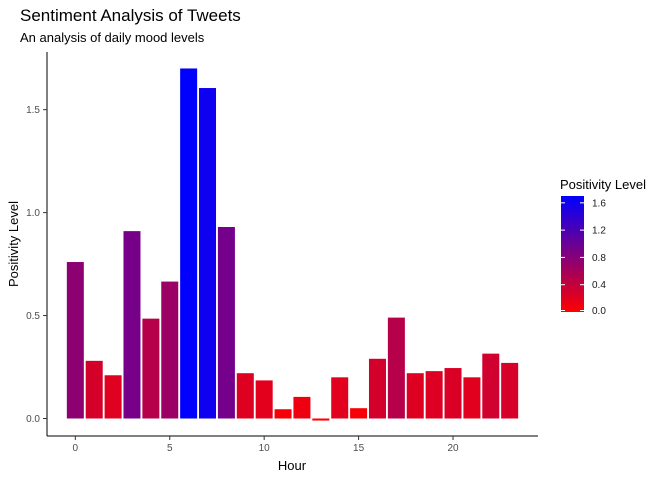 The image size is (672, 480). What do you see at coordinates (36, 265) in the screenshot?
I see `y-axis-ticks: 0.0 0.5 1.0 1.5` at bounding box center [36, 265].